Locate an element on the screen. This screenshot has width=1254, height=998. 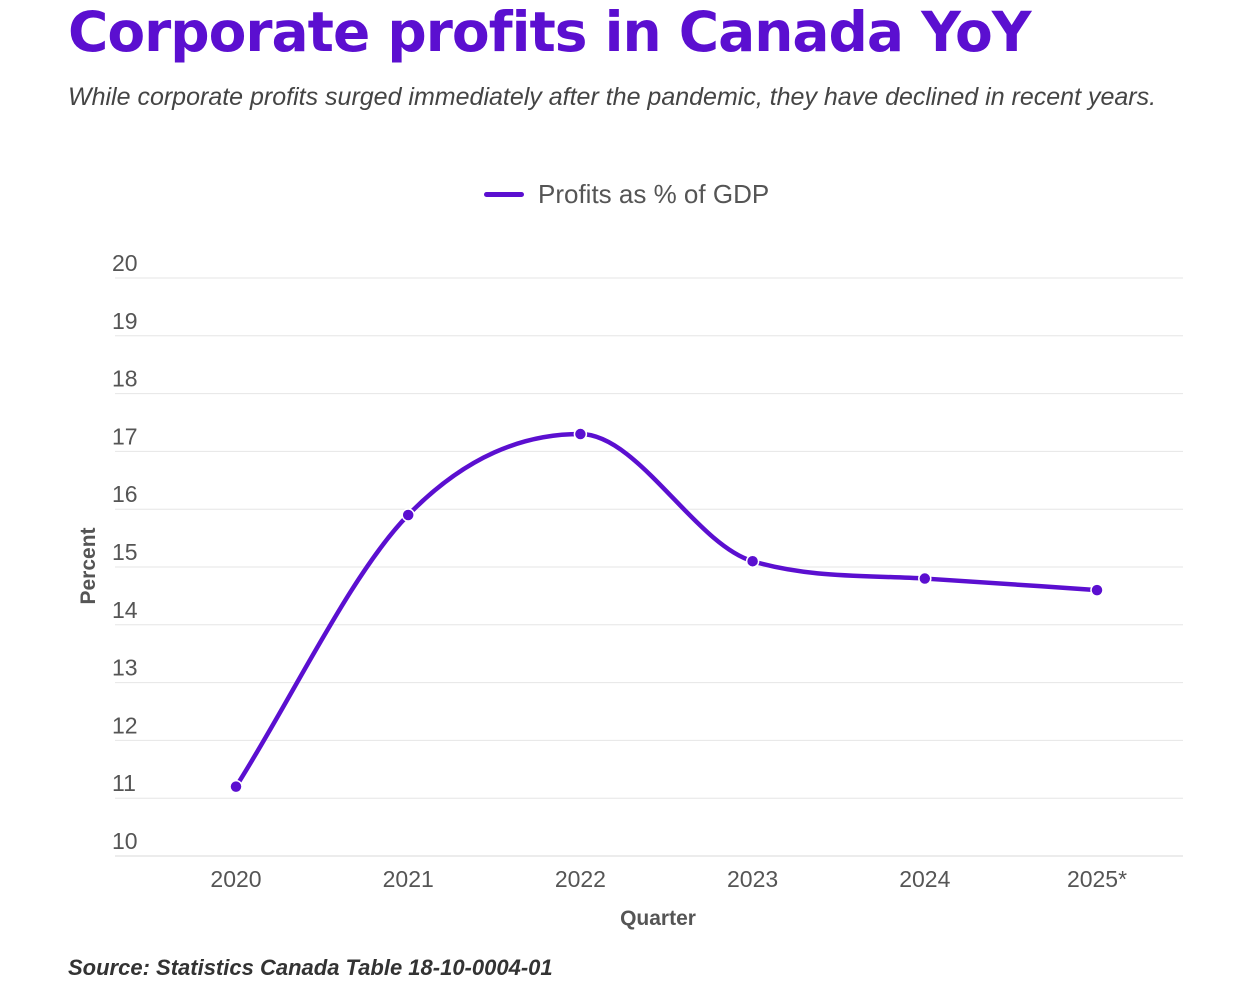
y-tick-label: 11 is located at coordinates (124, 783).